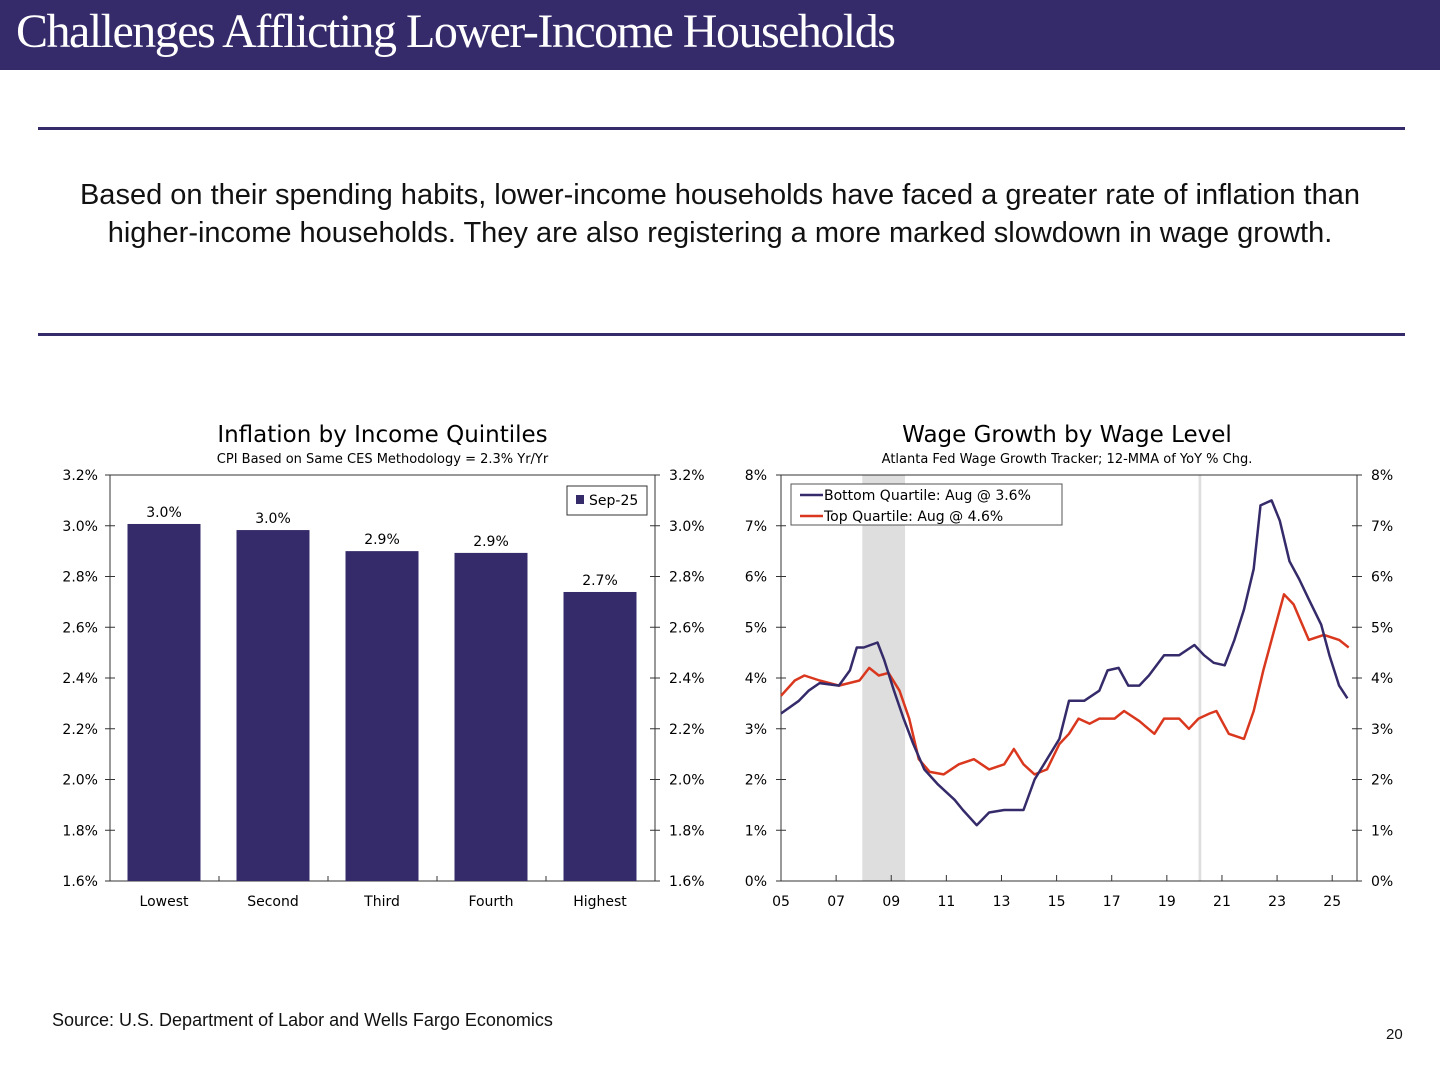 This screenshot has width=1440, height=1080. Describe the element at coordinates (687, 628) in the screenshot. I see `y-tick-label-right: 2.6%` at that location.